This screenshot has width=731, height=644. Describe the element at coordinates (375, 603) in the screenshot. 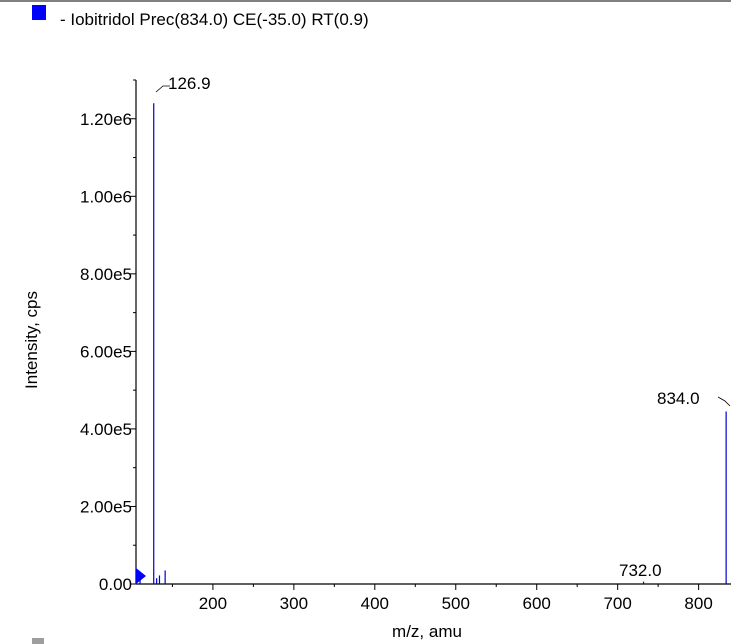

I see `x-tick-label: 400` at that location.